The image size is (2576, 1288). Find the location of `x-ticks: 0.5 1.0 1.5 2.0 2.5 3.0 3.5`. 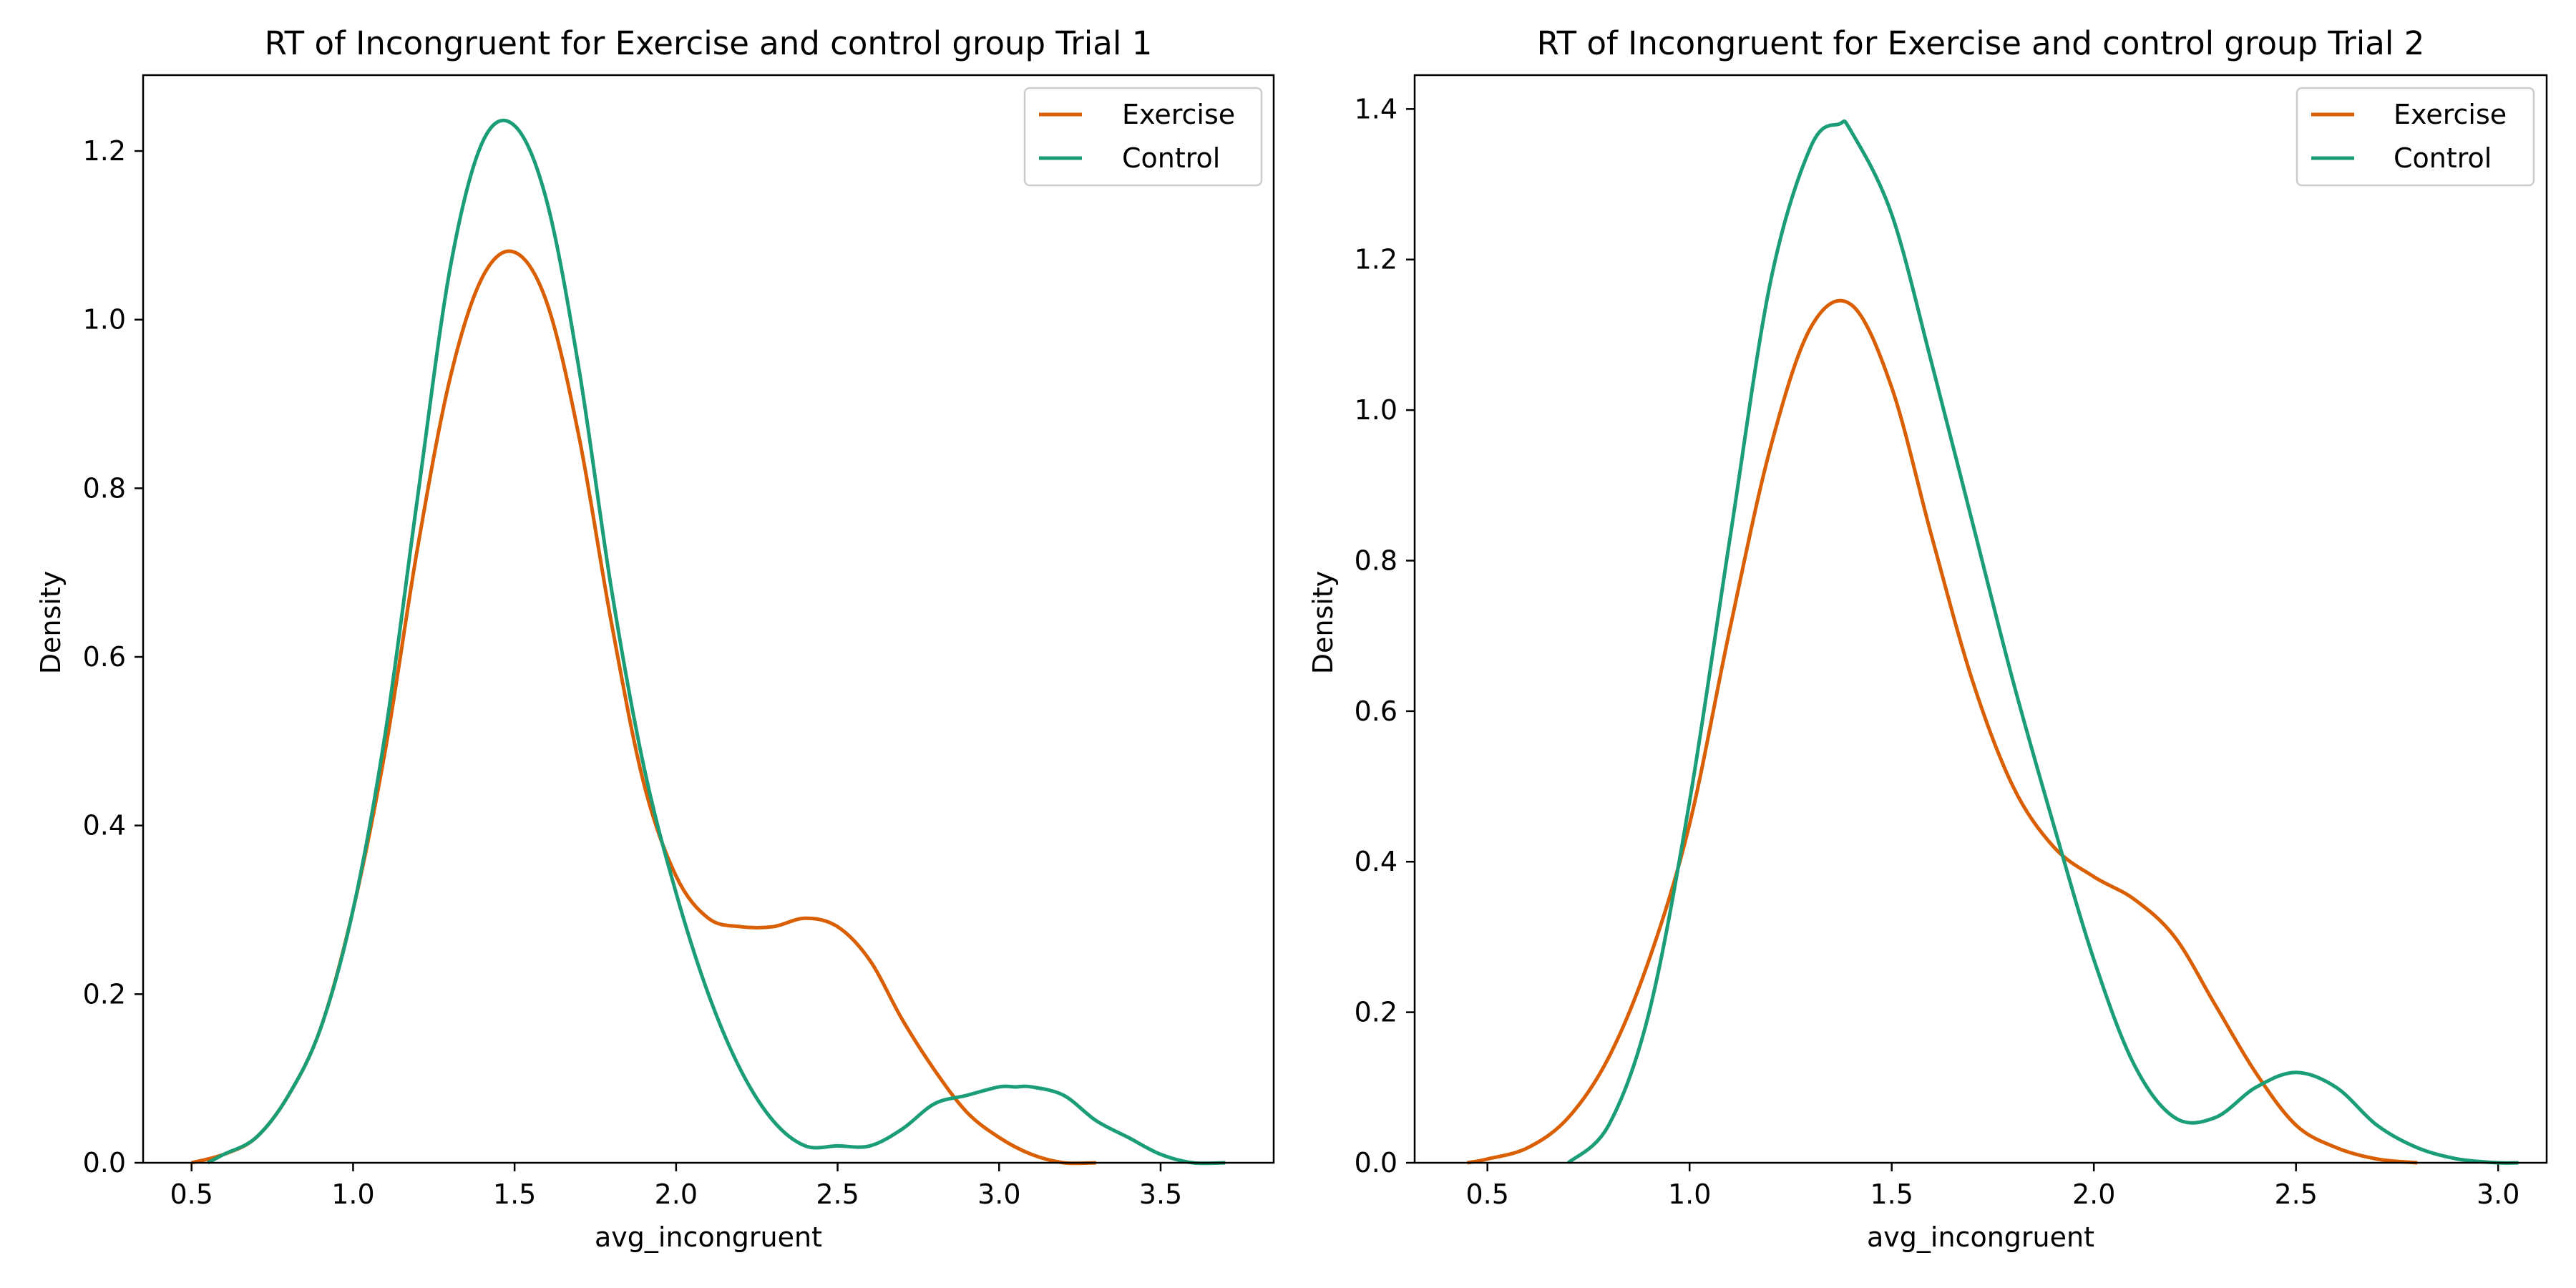

x-ticks: 0.5 1.0 1.5 2.0 2.5 3.0 3.5 is located at coordinates (676, 1186).